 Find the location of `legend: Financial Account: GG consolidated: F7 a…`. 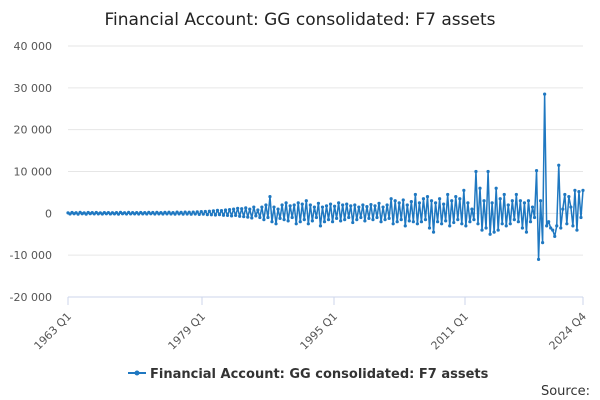

legend: Financial Account: GG consolidated: F7 a… is located at coordinates (308, 374).